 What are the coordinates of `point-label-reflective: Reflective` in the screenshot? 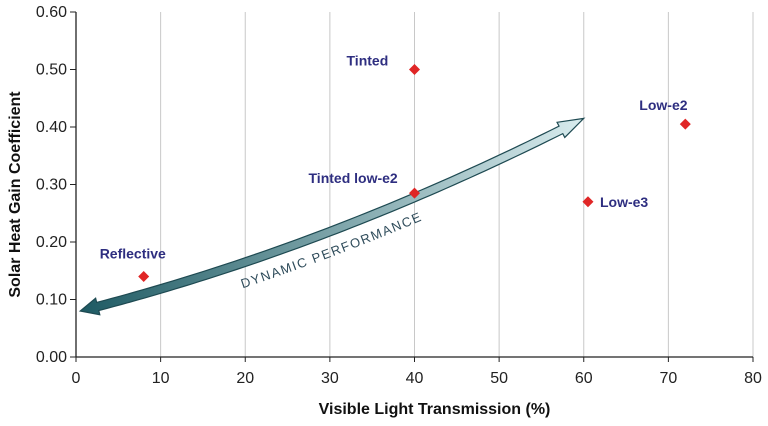 It's located at (133, 254).